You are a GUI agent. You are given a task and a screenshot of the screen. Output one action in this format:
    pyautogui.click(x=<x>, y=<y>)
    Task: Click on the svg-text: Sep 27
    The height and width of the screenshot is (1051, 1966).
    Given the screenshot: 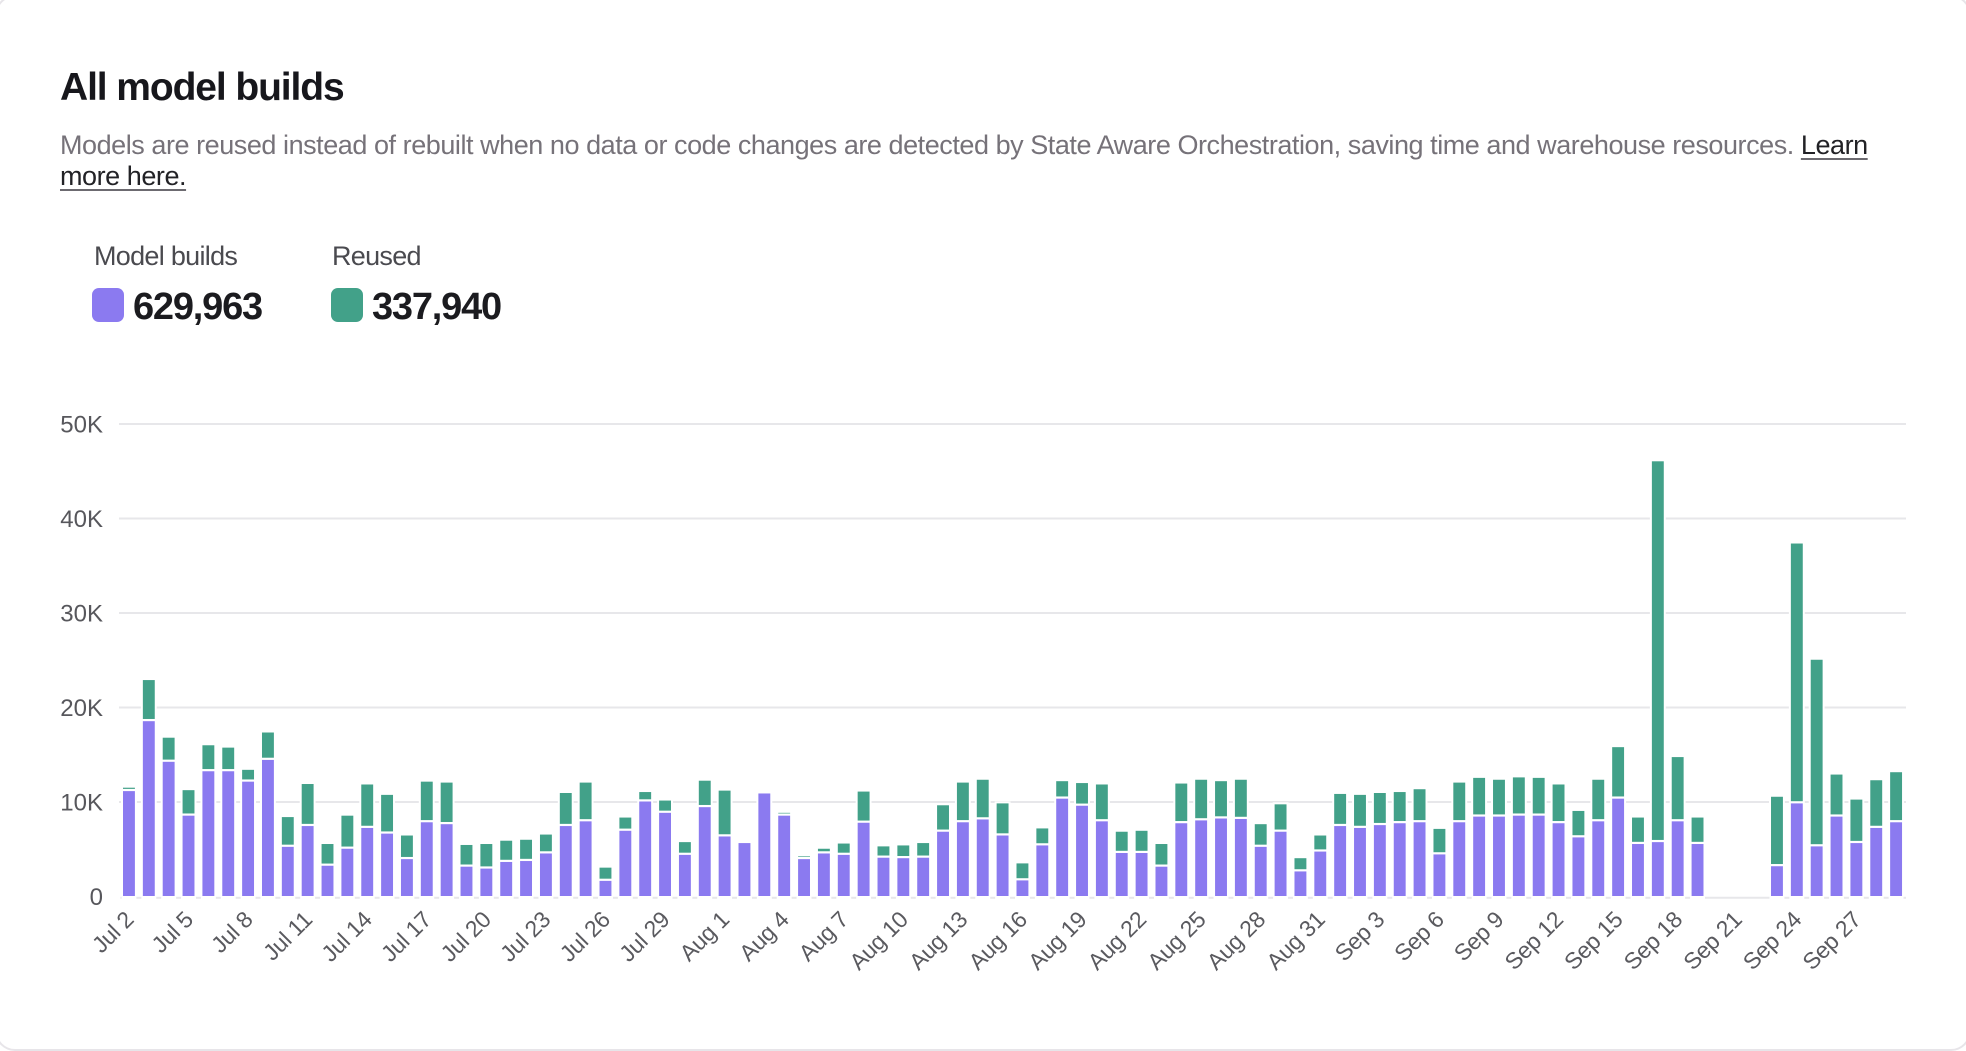 What is the action you would take?
    pyautogui.click(x=1831, y=940)
    